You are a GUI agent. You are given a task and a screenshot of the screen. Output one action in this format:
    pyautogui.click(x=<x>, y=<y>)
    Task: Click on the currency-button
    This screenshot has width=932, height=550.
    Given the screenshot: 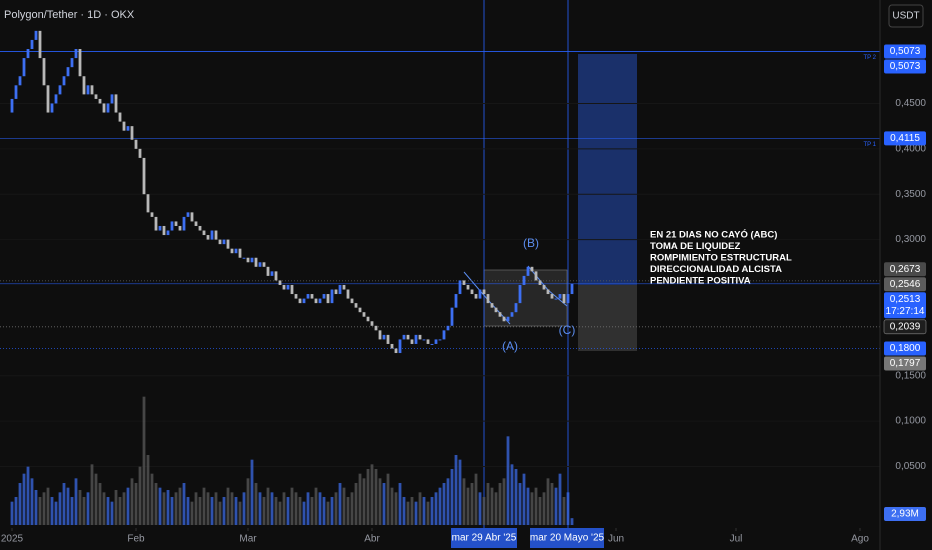 What is the action you would take?
    pyautogui.click(x=906, y=16)
    